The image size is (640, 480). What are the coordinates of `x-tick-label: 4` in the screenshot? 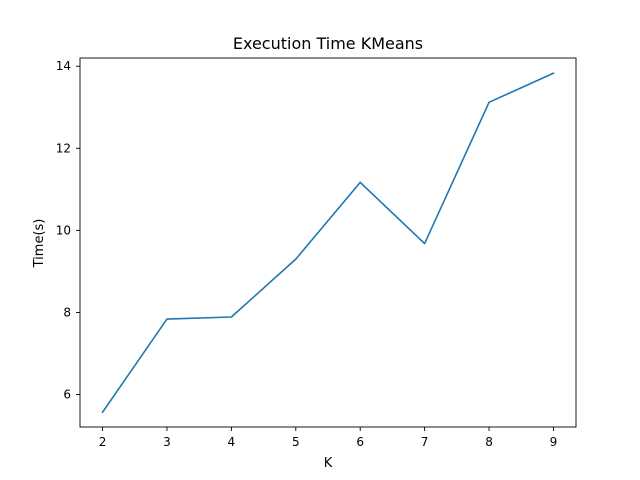 It's located at (232, 442).